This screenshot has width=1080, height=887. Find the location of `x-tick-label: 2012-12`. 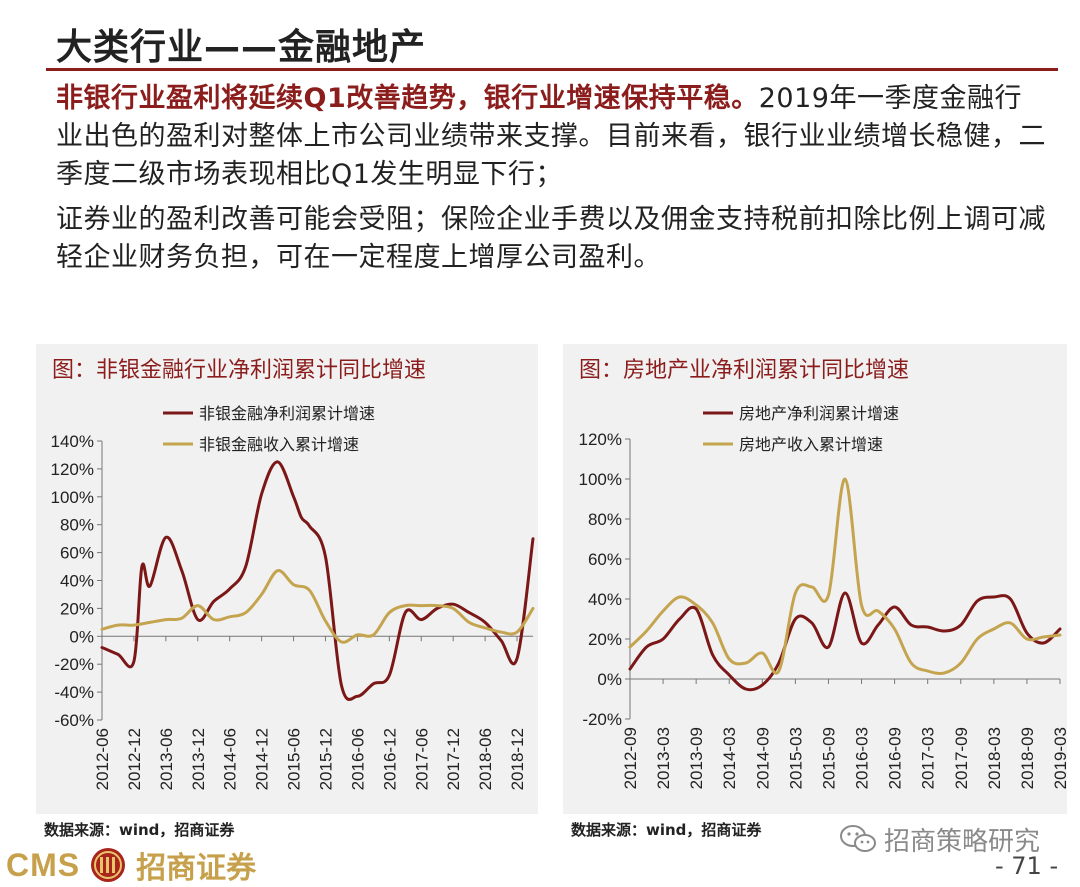

x-tick-label: 2012-12 is located at coordinates (134, 759).